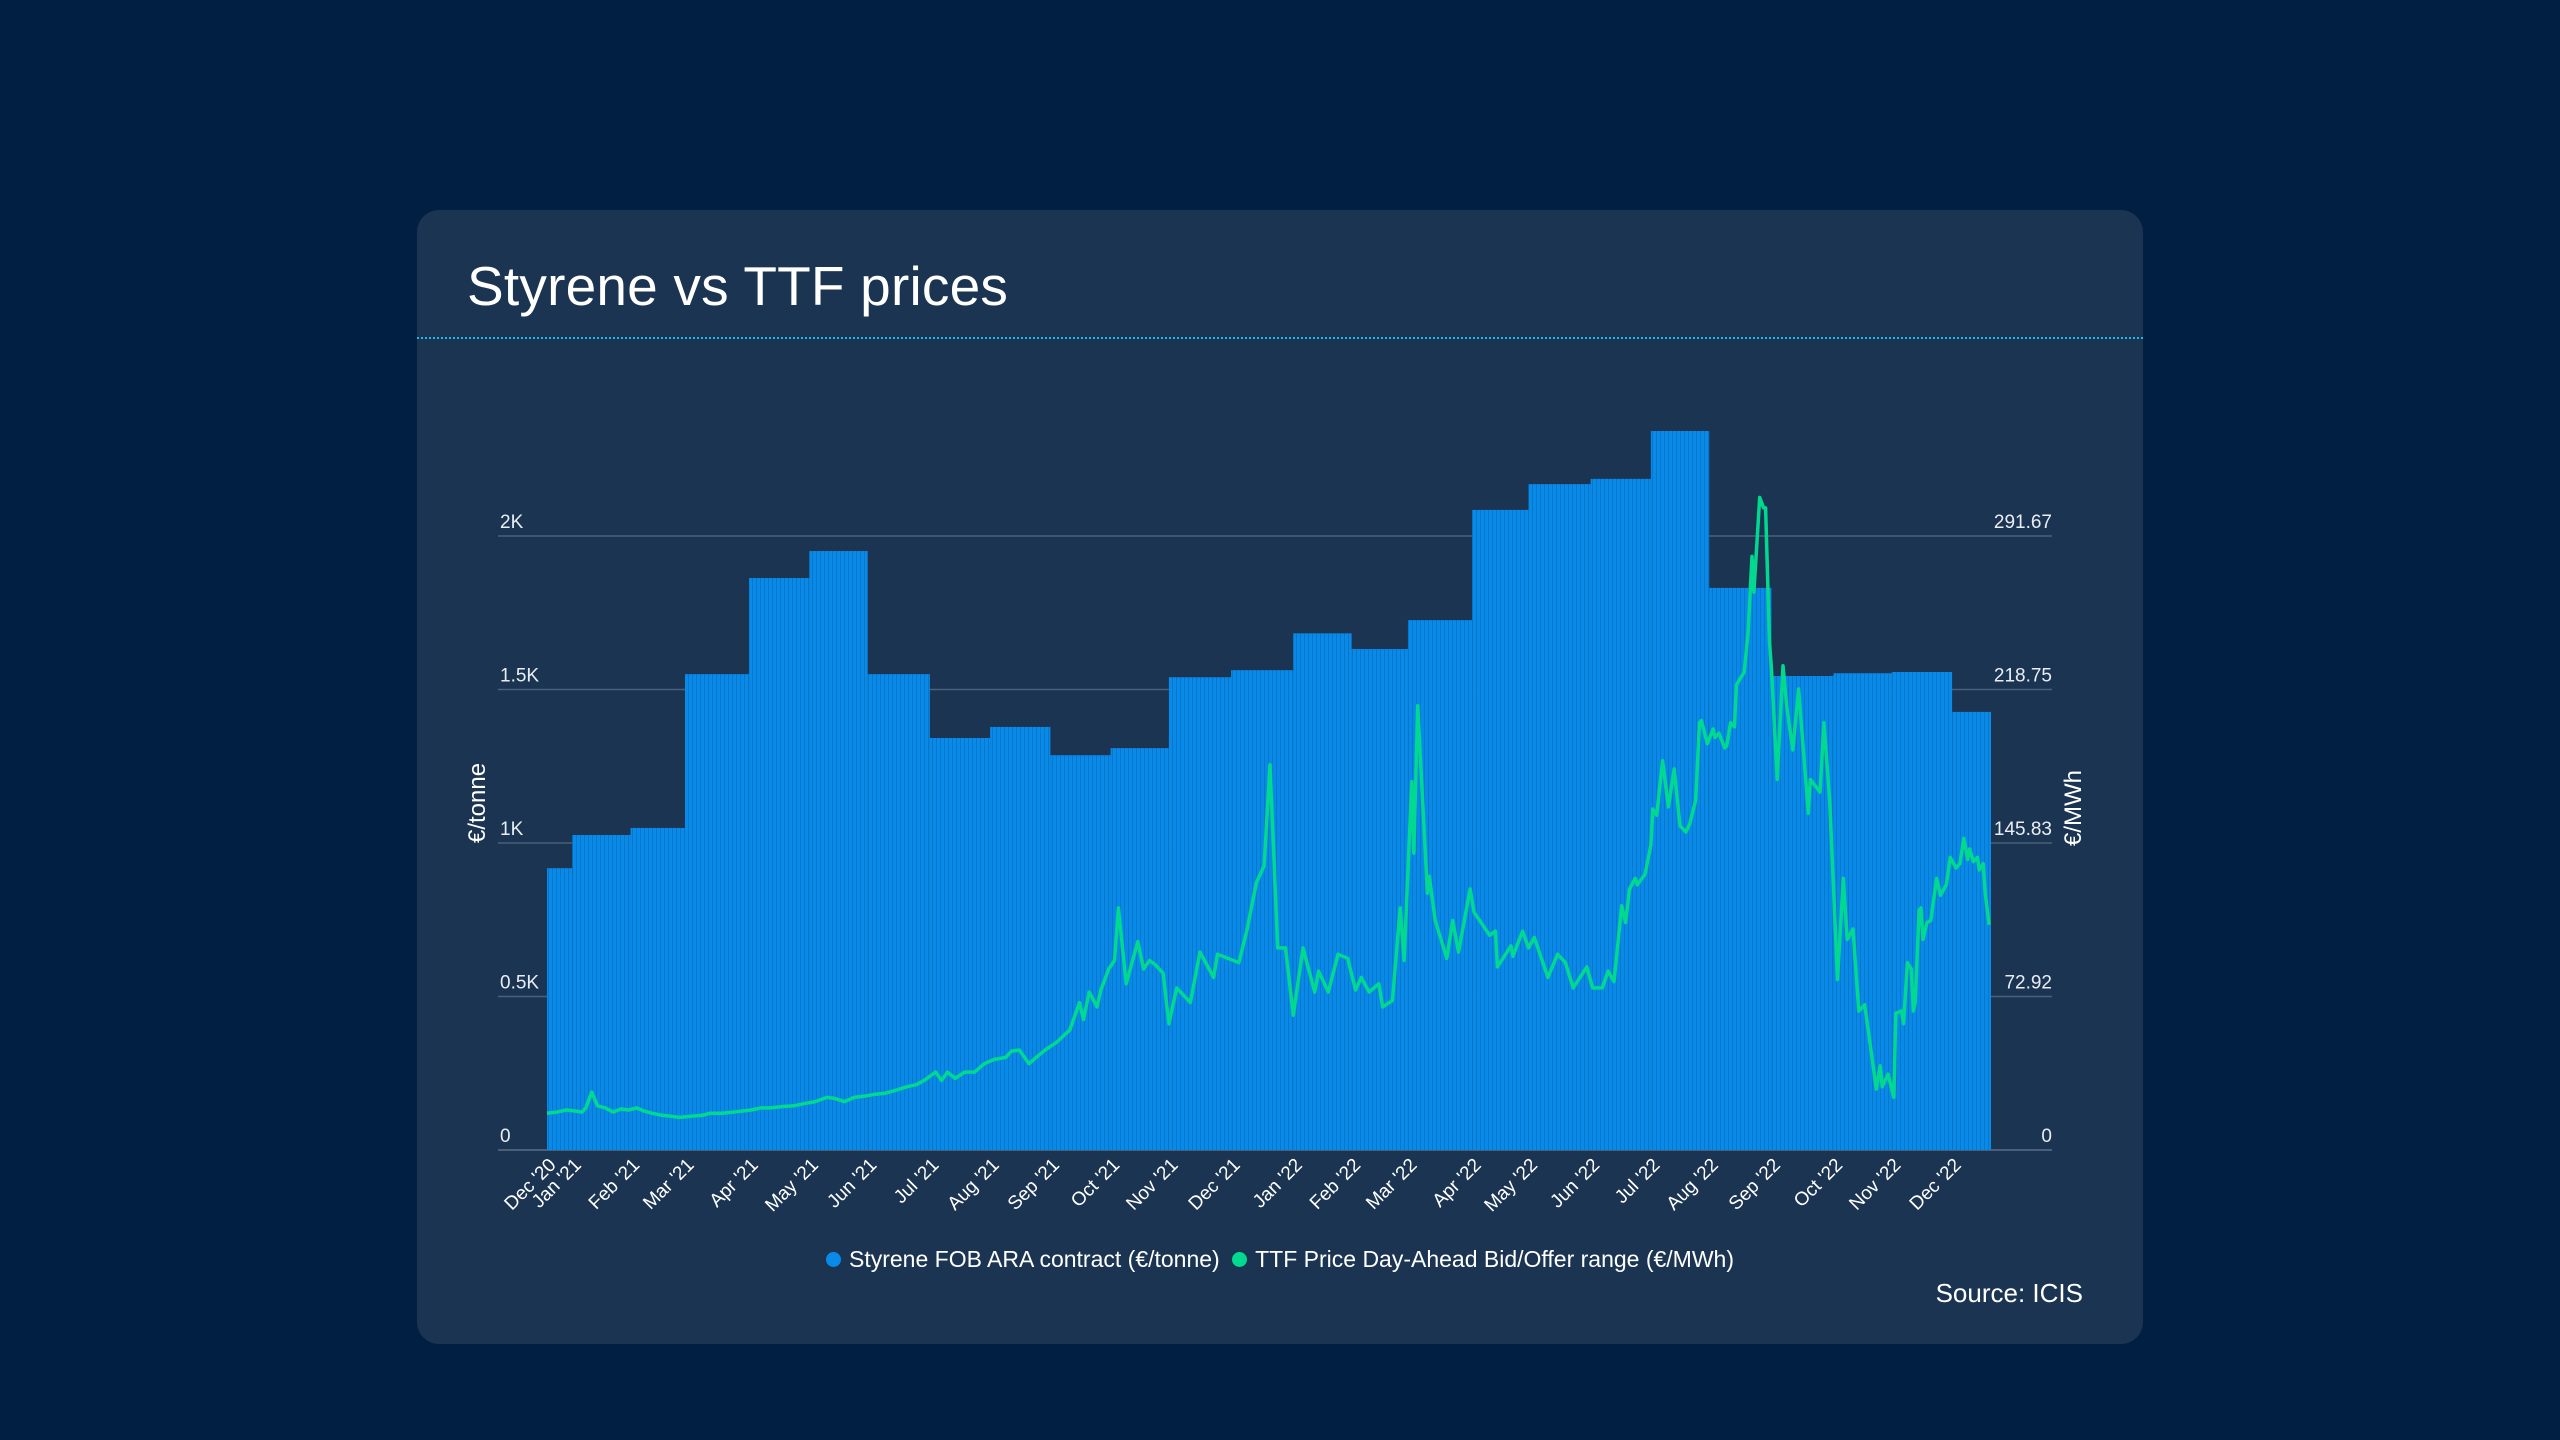  Describe the element at coordinates (1511, 1185) in the screenshot. I see `x-tick-label: May '22` at that location.